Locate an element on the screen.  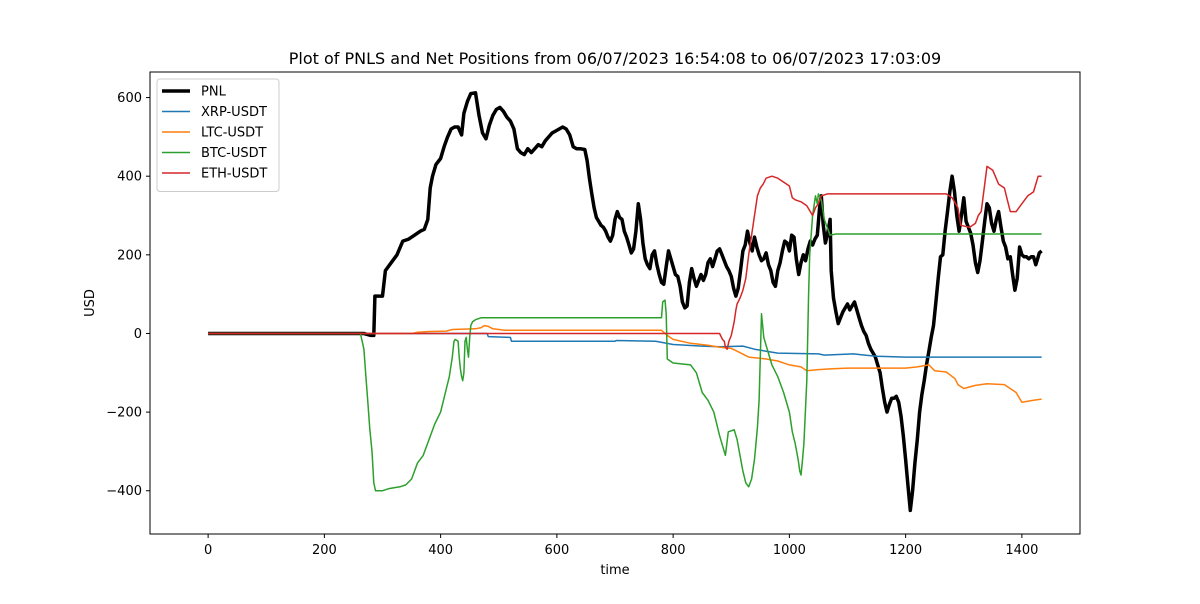
legend-label: PNL is located at coordinates (214, 92).